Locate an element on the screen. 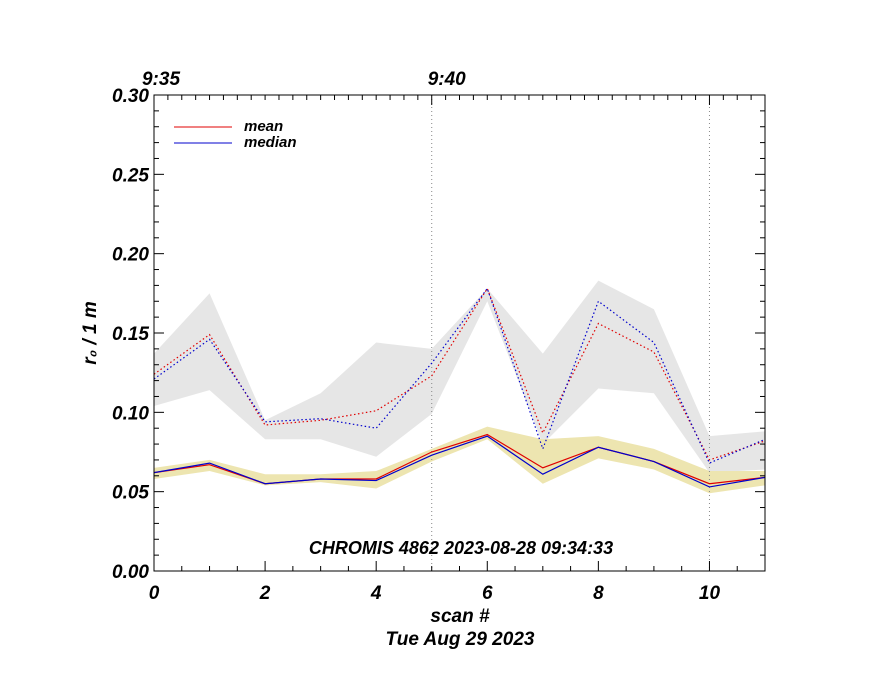 The image size is (880, 680). y-tick-label: 0.30 is located at coordinates (130, 96).